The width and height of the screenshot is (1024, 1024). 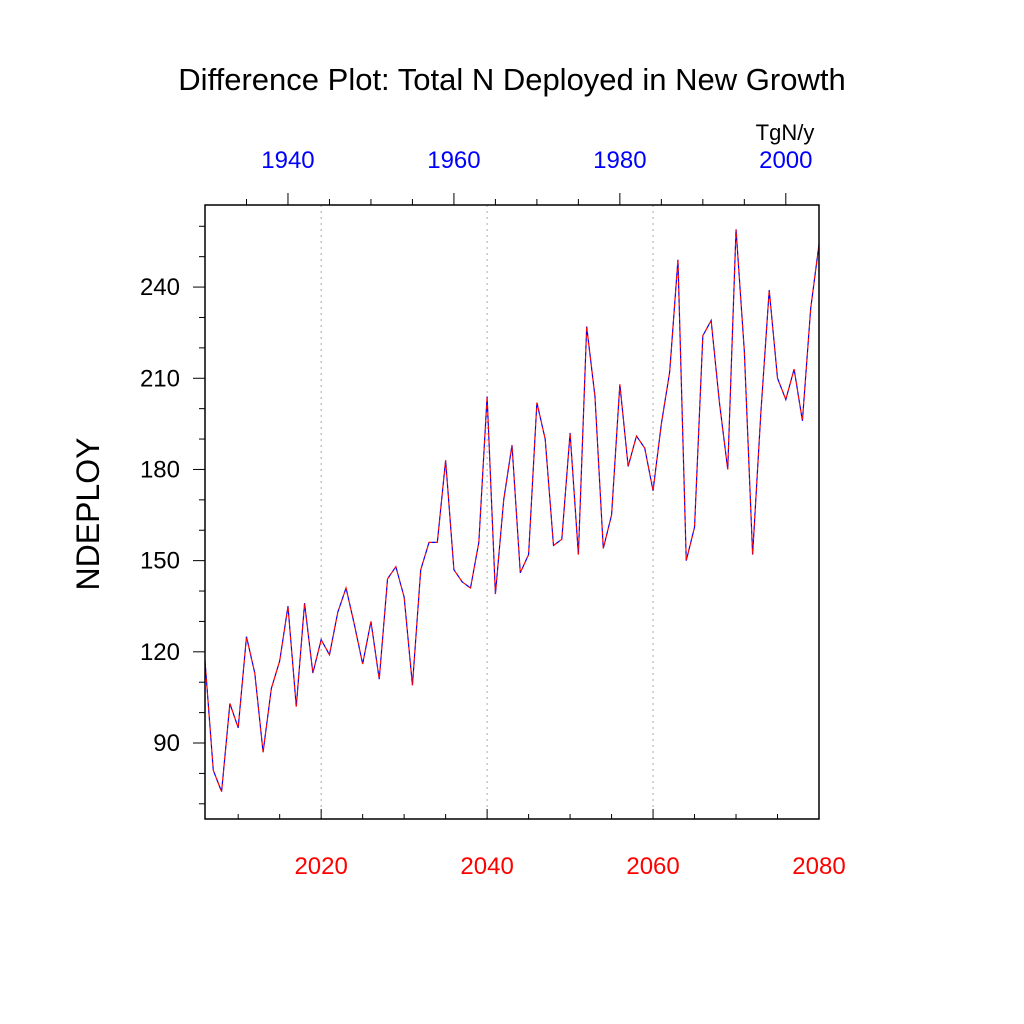 What do you see at coordinates (818, 866) in the screenshot?
I see `x-bottom-tick-label: 2080` at bounding box center [818, 866].